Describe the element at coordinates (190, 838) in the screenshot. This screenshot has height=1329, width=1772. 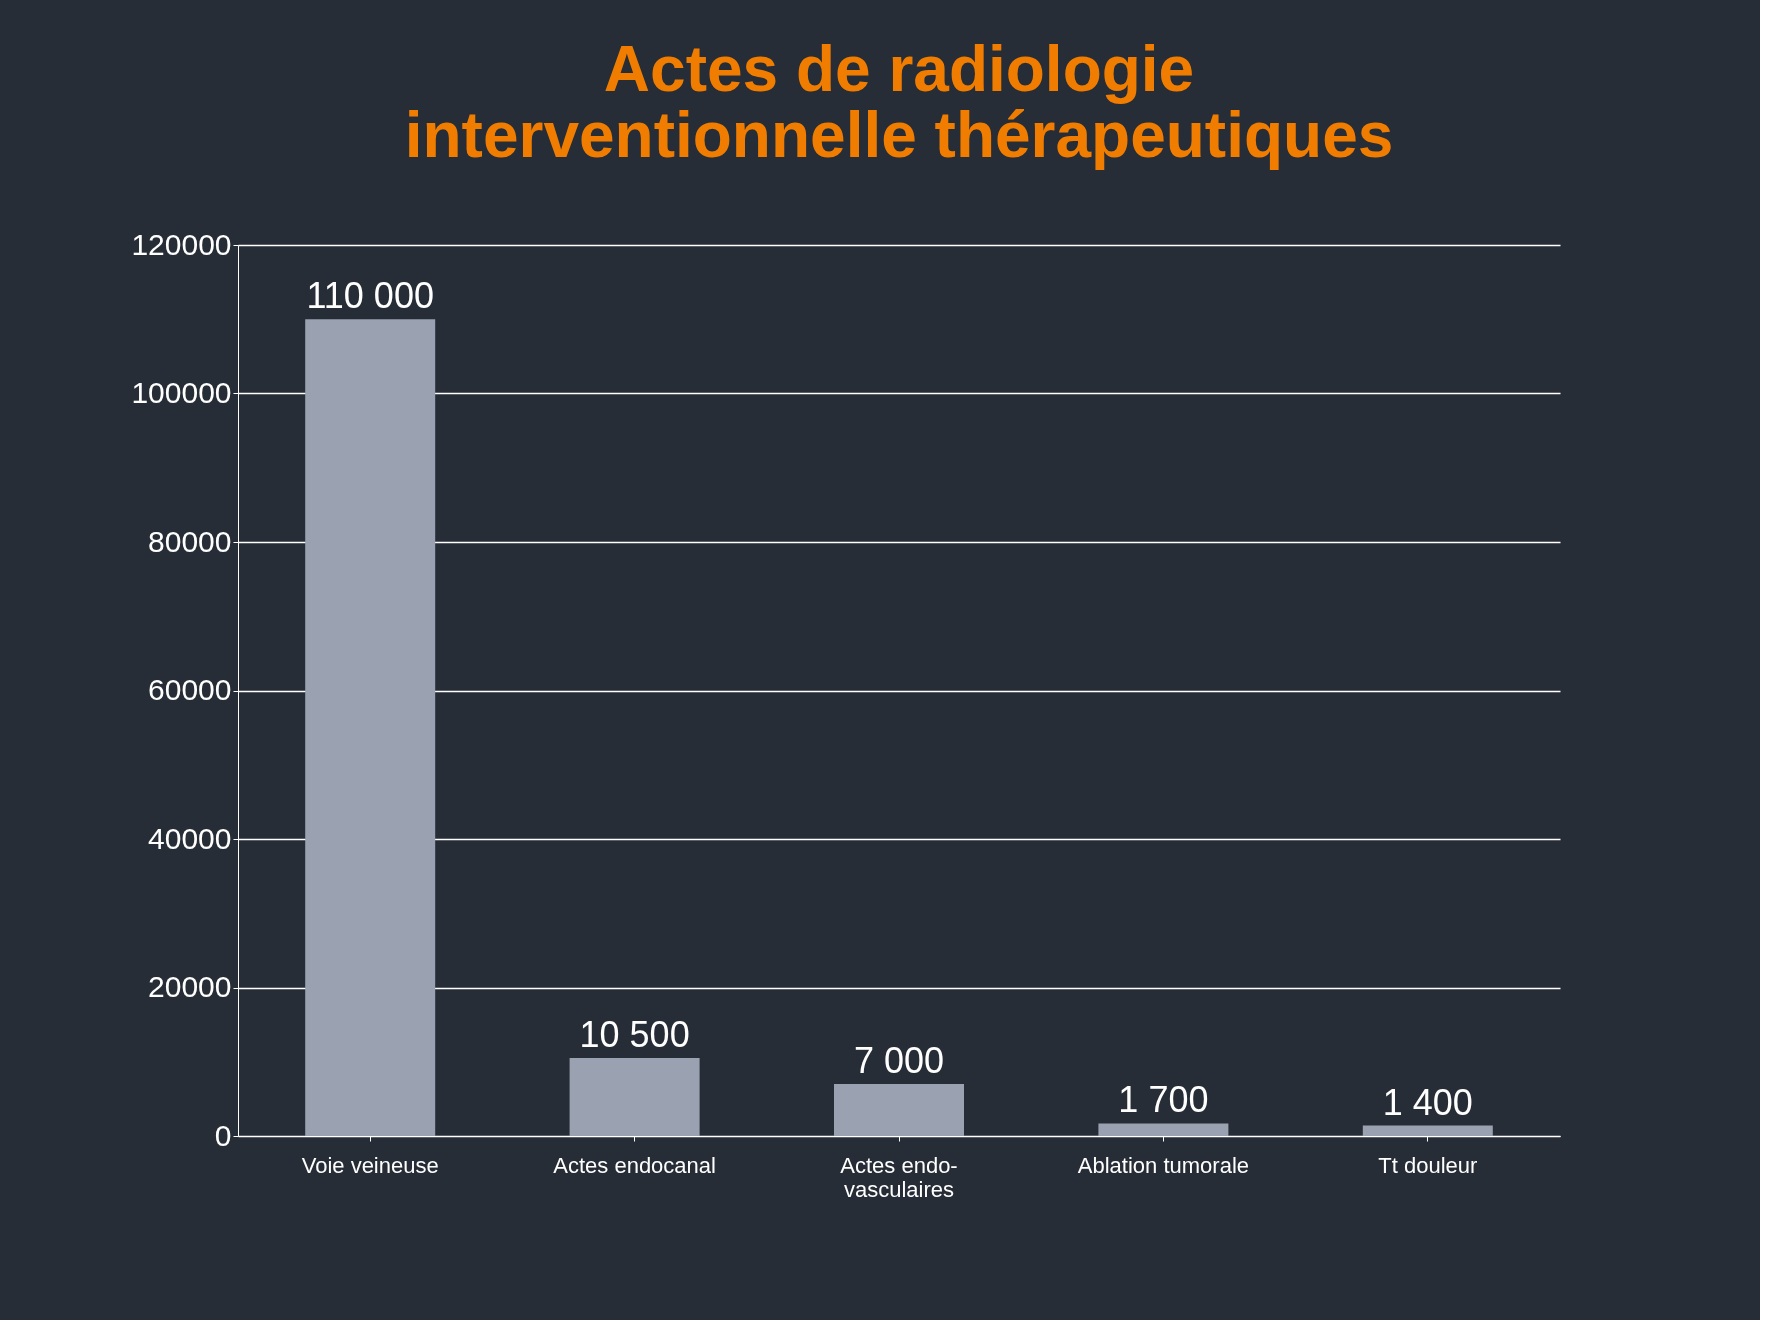
I see `y-tick-label: 40000` at that location.